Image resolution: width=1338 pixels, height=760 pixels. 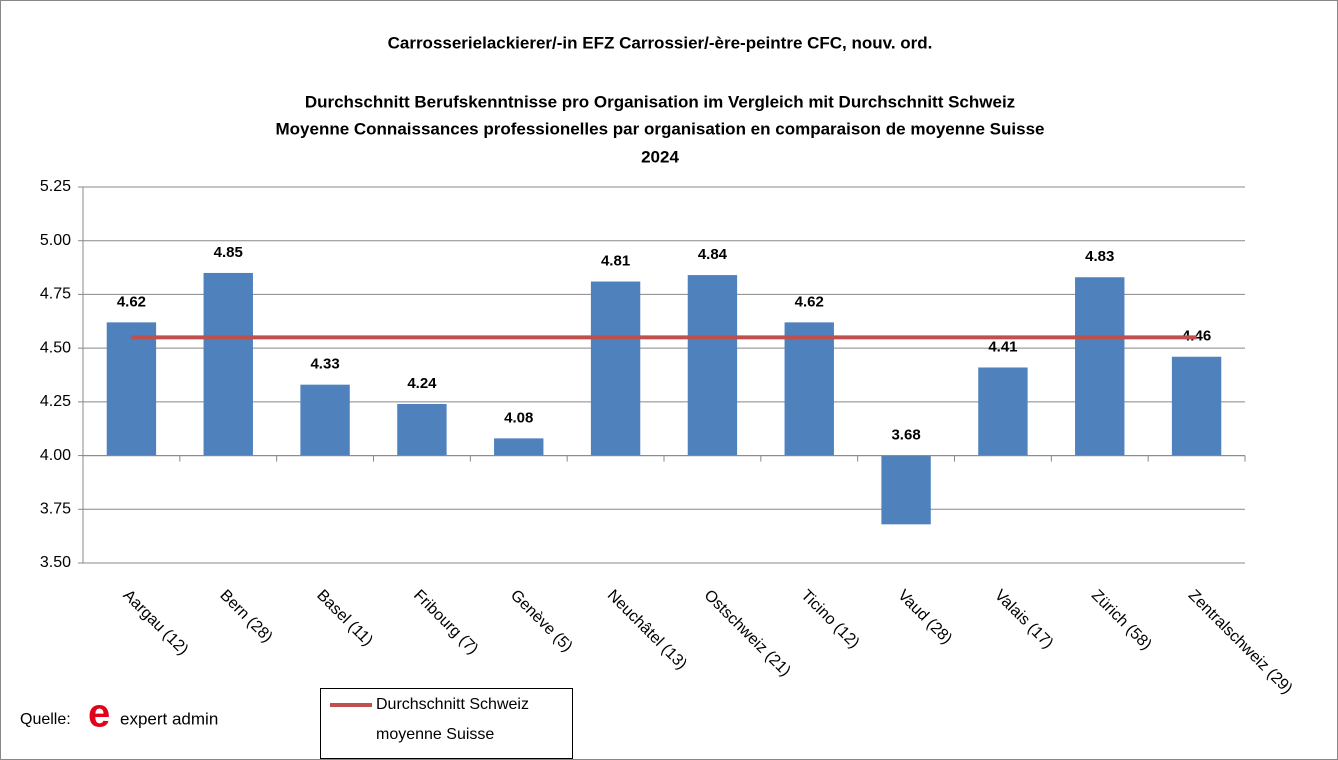 What do you see at coordinates (55, 509) in the screenshot?
I see `y-tick-label: 3.75` at bounding box center [55, 509].